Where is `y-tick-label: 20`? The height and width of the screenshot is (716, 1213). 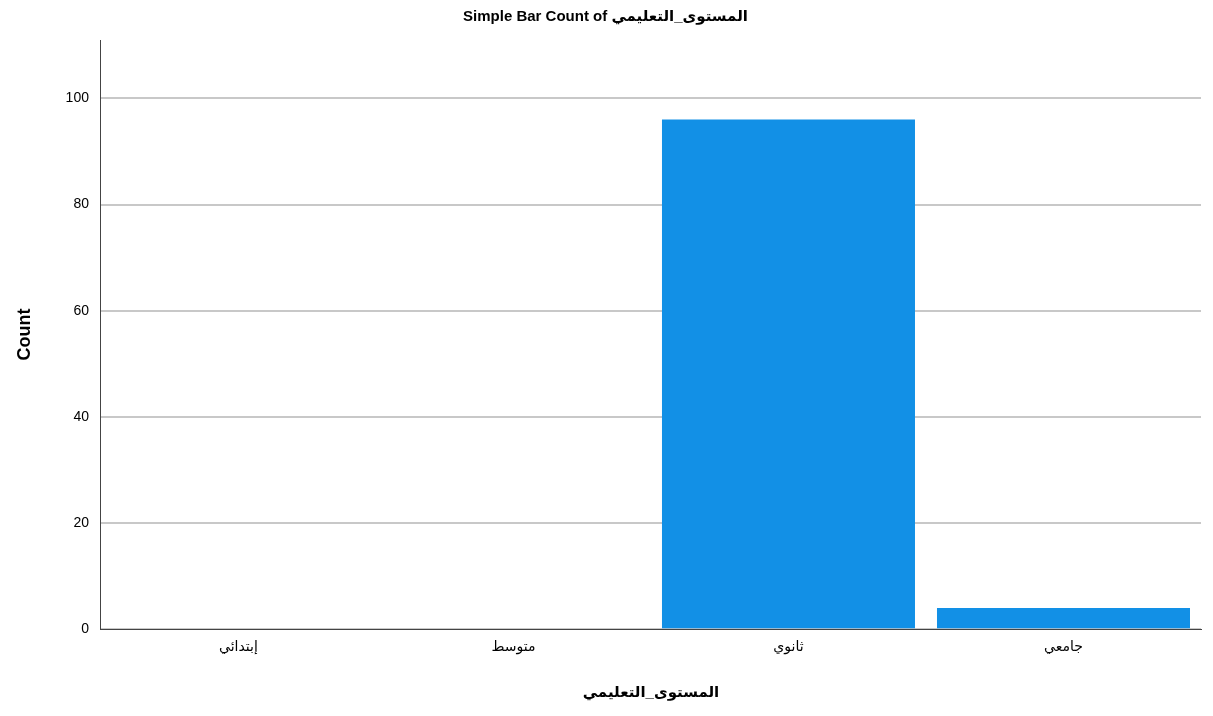
y-tick-label: 20 is located at coordinates (81, 521).